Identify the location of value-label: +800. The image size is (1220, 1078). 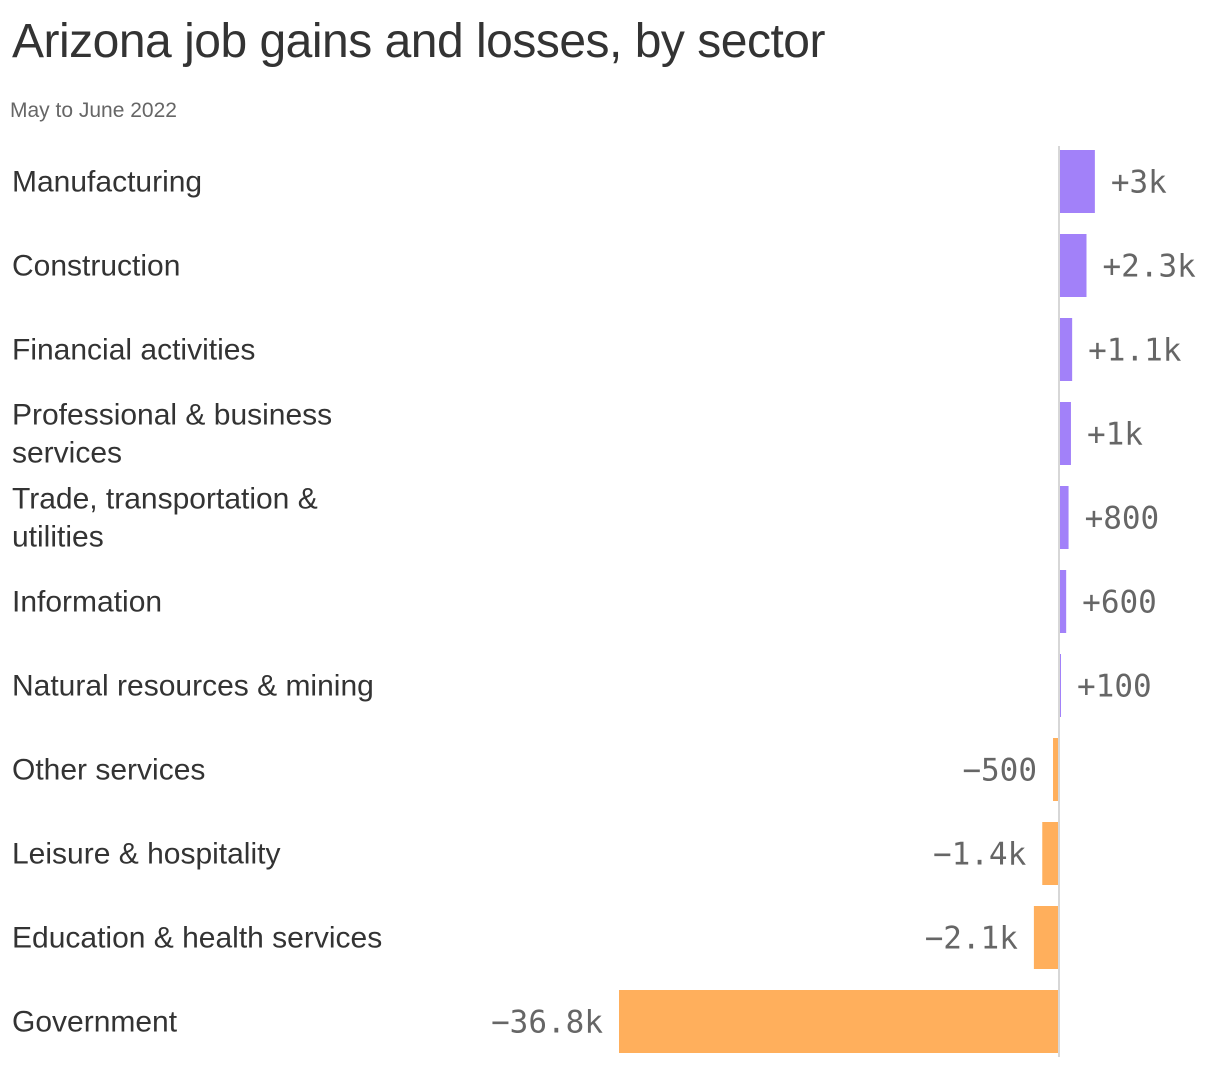
(1122, 519).